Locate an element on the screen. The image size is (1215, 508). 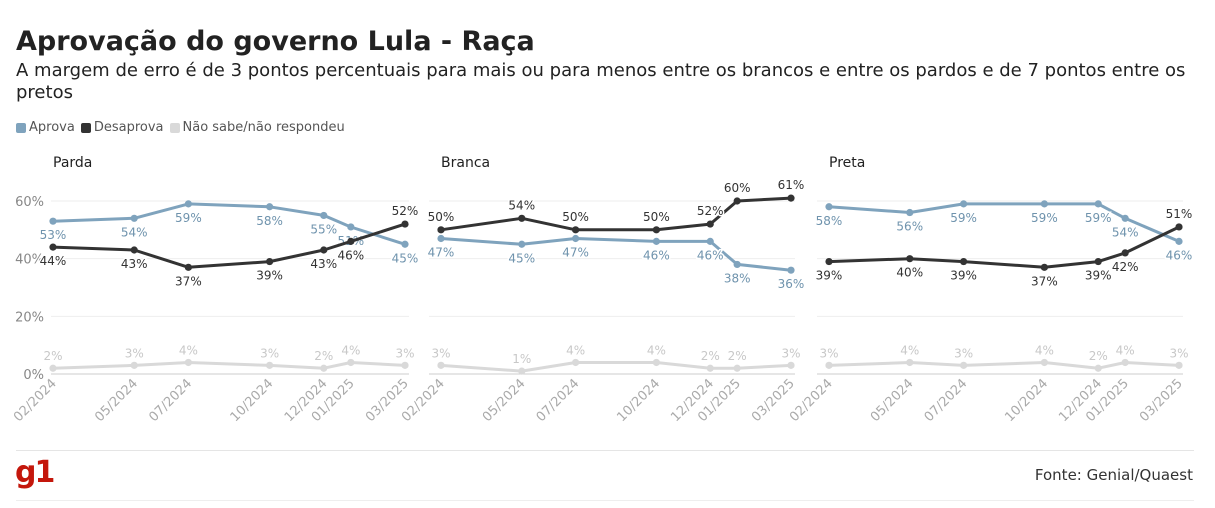
data-label: 55% is located at coordinates (323, 229).